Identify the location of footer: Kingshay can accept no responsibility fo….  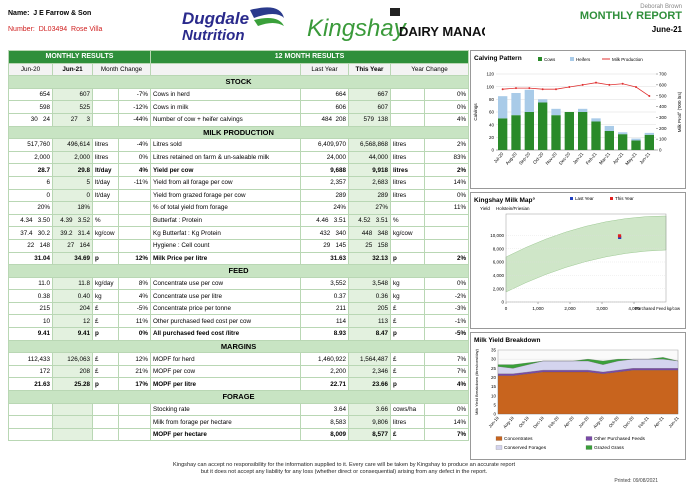
(344, 469).